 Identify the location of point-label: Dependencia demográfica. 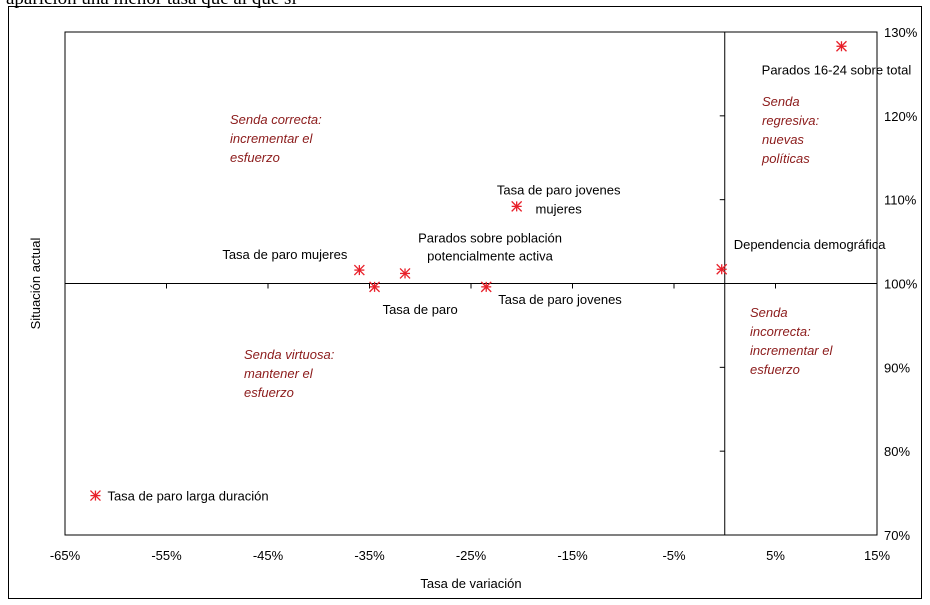
(810, 244).